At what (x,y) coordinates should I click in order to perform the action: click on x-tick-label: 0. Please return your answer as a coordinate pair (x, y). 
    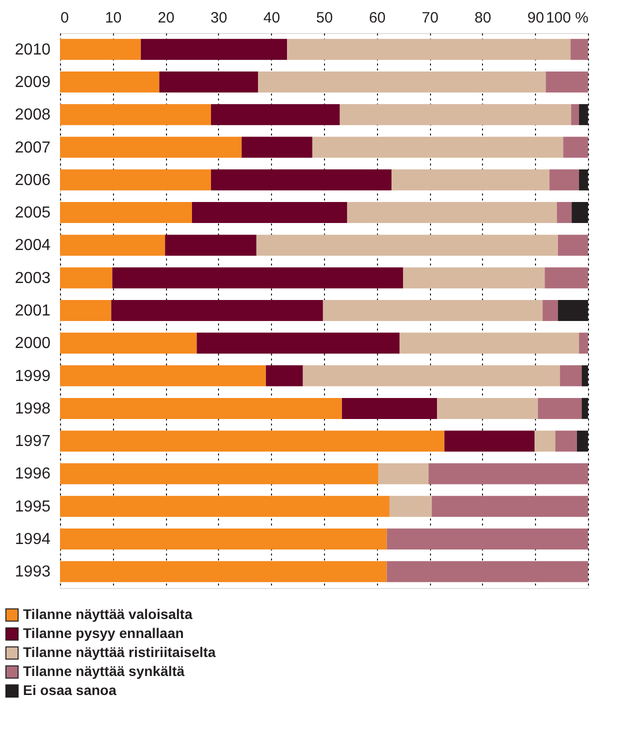
    Looking at the image, I should click on (64, 18).